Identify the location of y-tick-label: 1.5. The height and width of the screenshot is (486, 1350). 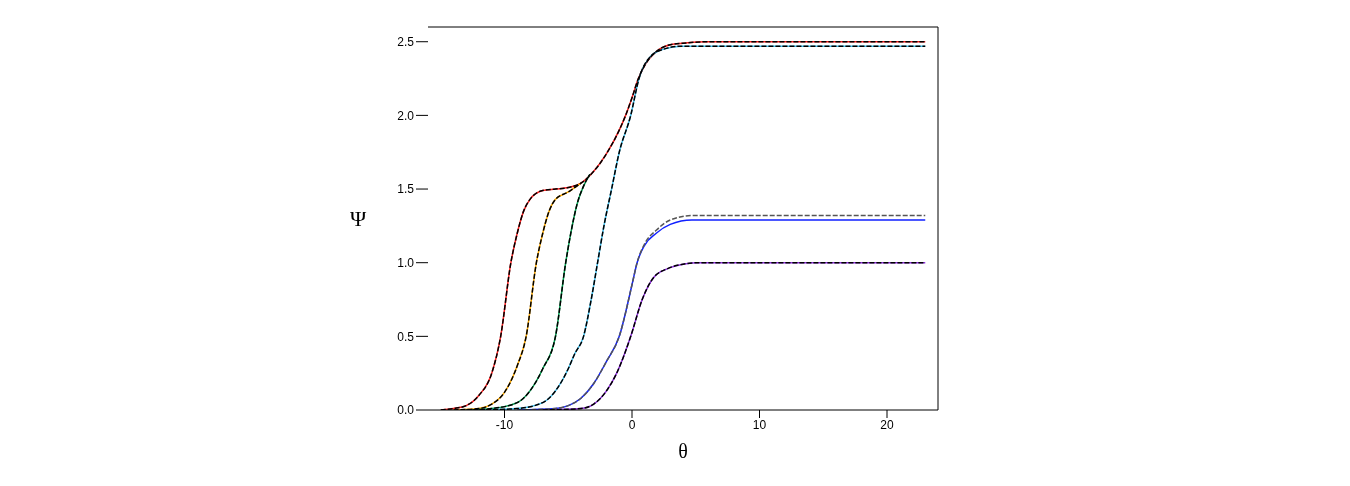
(406, 189).